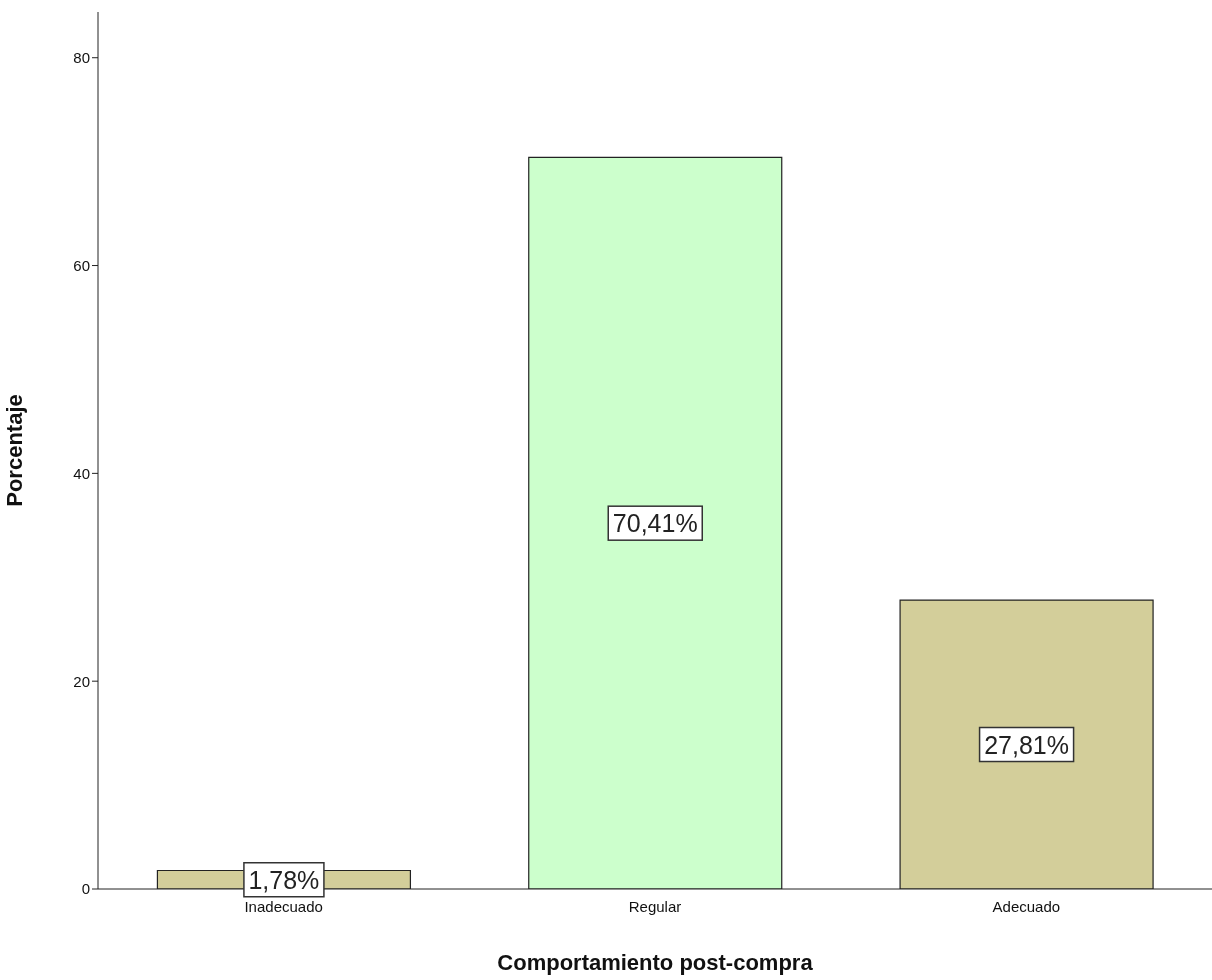  Describe the element at coordinates (284, 879) in the screenshot. I see `data-label: 1,78%` at that location.